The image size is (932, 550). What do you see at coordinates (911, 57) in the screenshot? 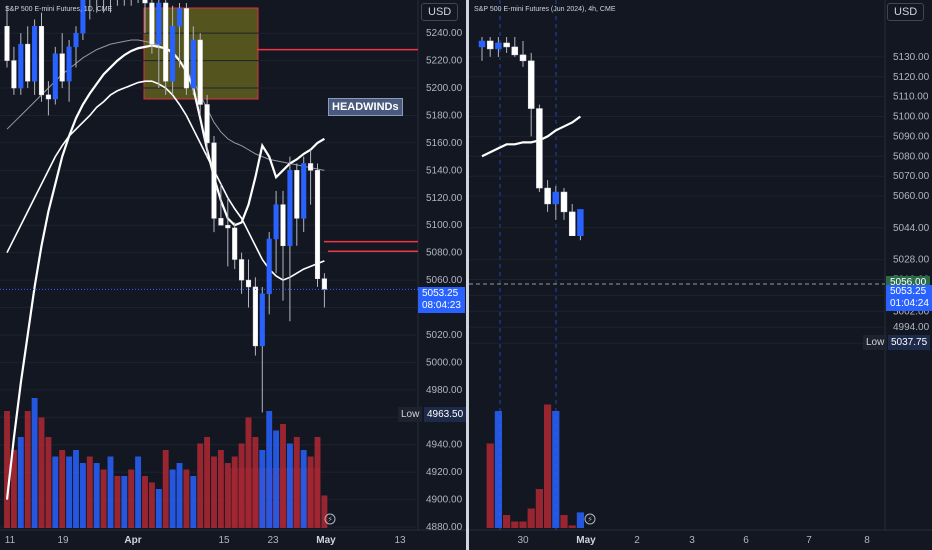
I see `y-tick-label: 5130.00` at bounding box center [911, 57].